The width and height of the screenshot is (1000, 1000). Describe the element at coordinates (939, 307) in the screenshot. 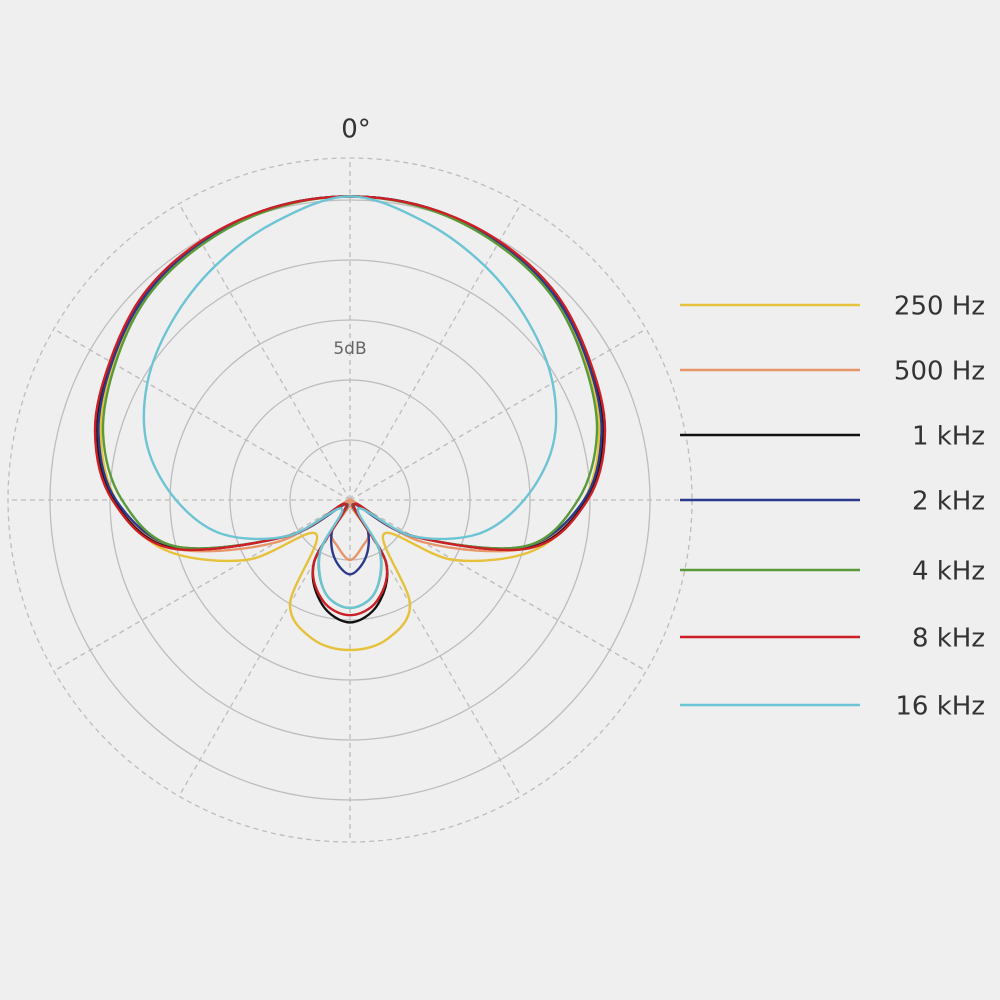

I see `legend-label: 250 Hz` at that location.